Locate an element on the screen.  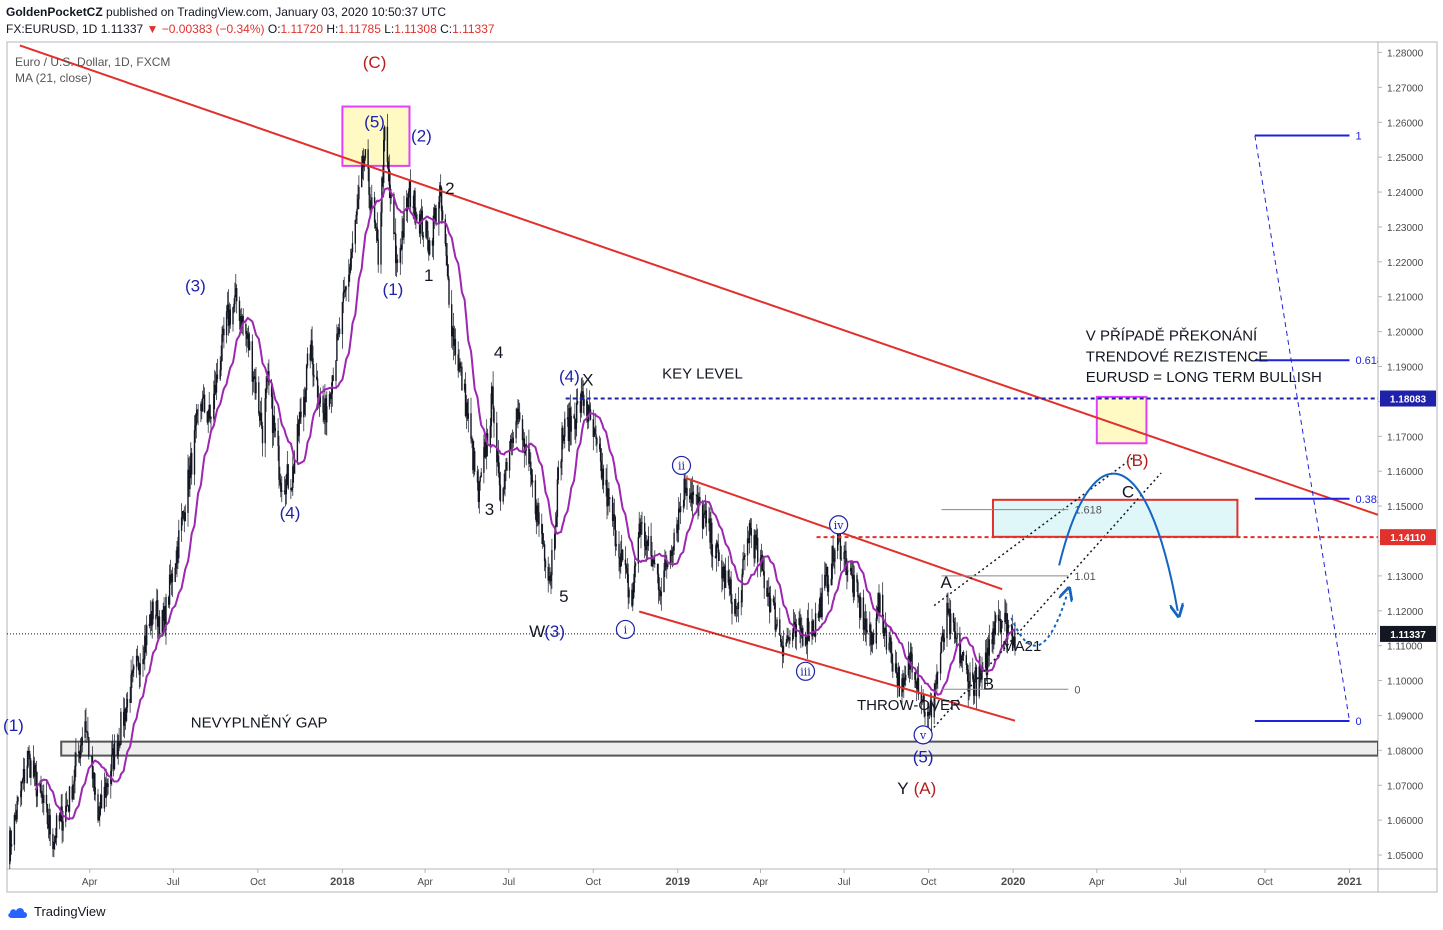
wave-label: v is located at coordinates (923, 735).